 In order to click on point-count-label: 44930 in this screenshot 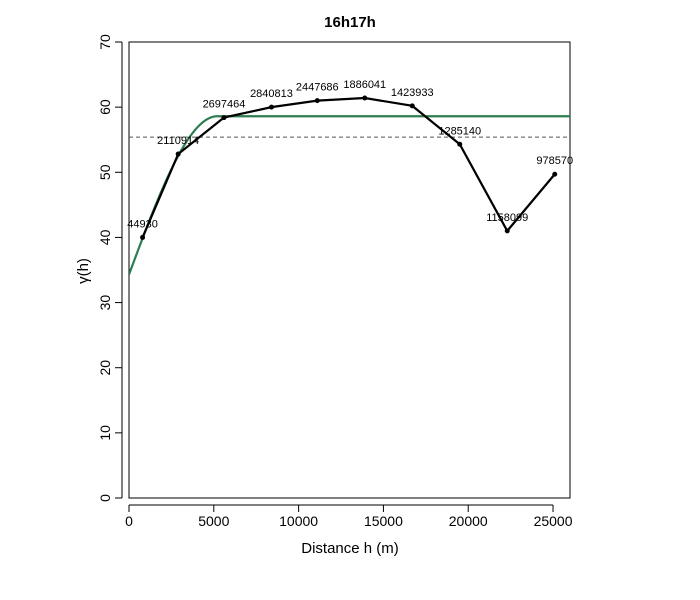, I will do `click(142, 224)`.